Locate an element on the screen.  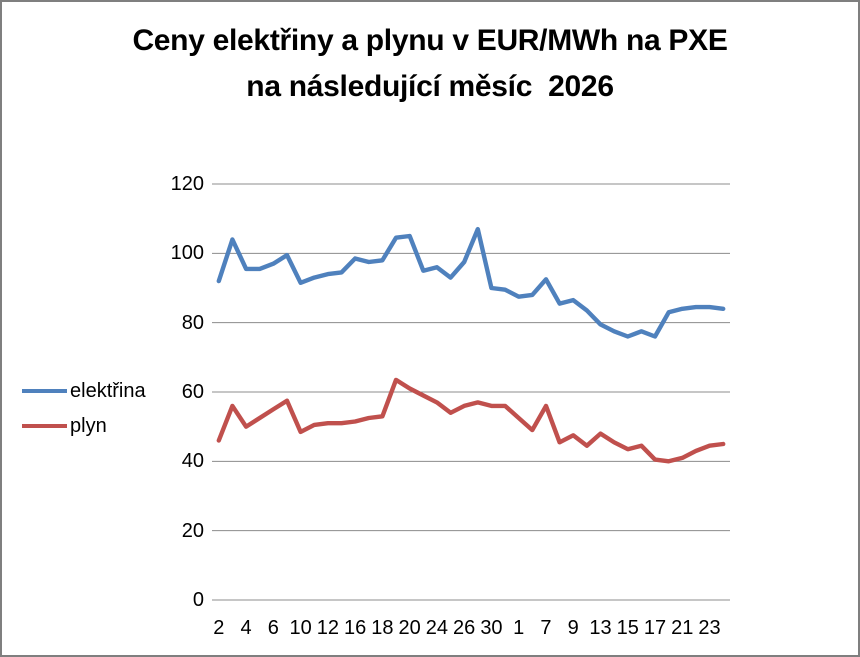
x-tick-label-6: 10 is located at coordinates (300, 628).